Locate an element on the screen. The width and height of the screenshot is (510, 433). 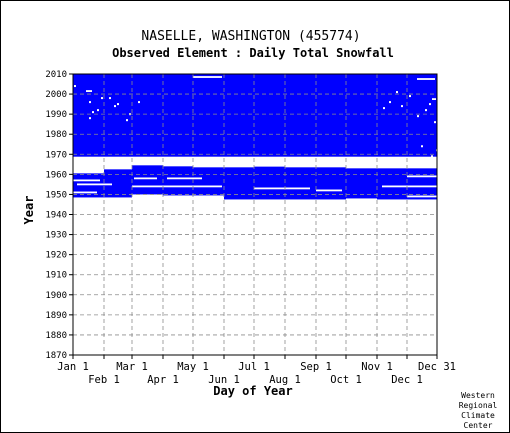
y-tick-label-1890: 1890 is located at coordinates (56, 316).